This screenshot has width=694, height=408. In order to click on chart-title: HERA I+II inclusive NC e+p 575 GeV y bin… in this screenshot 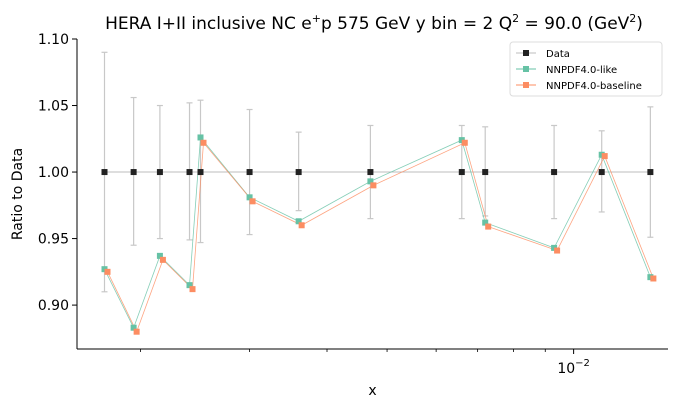, I will do `click(374, 23)`.